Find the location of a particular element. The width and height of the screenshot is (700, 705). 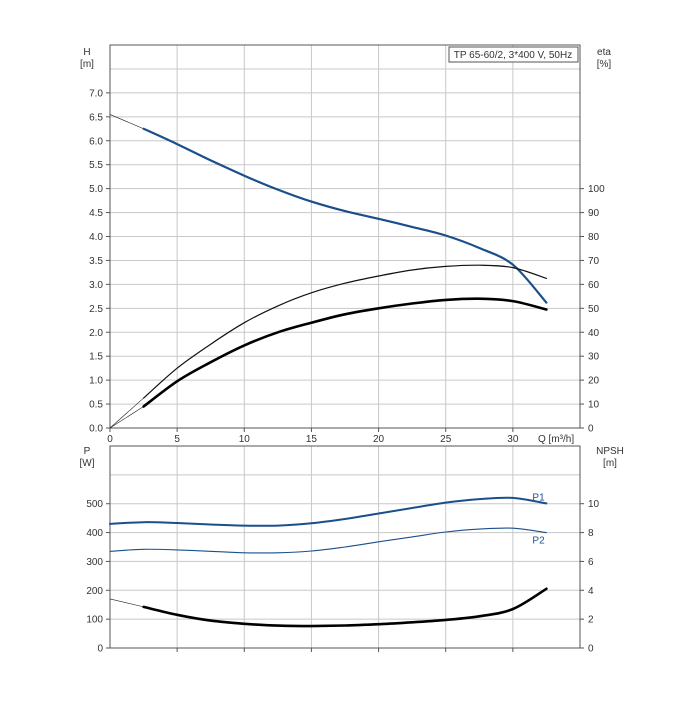

bottom-left-tick-label: 500 is located at coordinates (94, 504).